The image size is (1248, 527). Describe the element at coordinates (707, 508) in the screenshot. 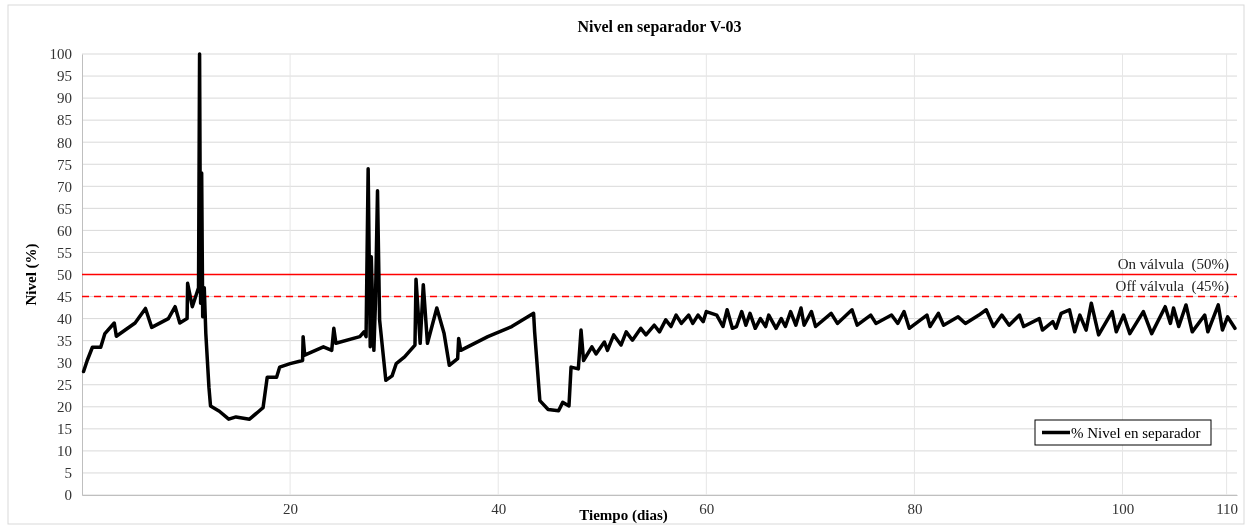

I see `x-tick-label: 60` at that location.